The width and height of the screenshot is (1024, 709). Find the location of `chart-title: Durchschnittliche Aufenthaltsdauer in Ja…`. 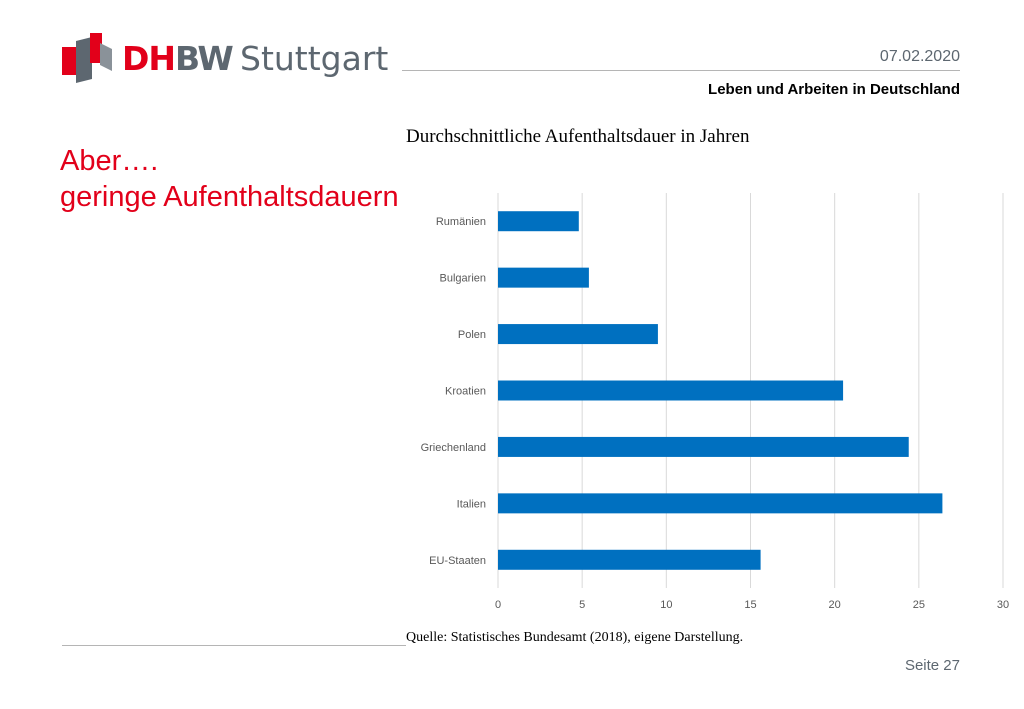

chart-title: Durchschnittliche Aufenthaltsdauer in Ja… is located at coordinates (578, 136).